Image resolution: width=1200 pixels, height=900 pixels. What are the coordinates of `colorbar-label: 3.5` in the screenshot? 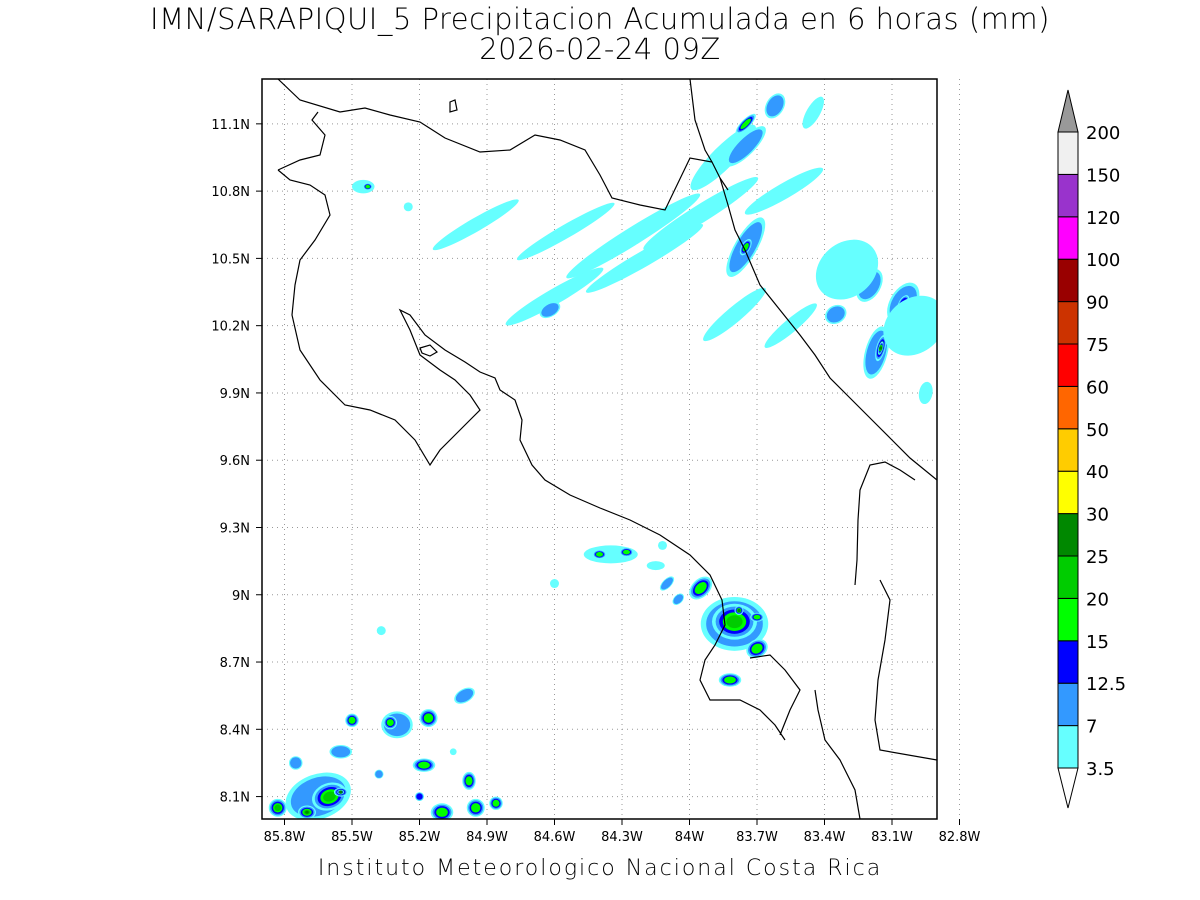 It's located at (1100, 769).